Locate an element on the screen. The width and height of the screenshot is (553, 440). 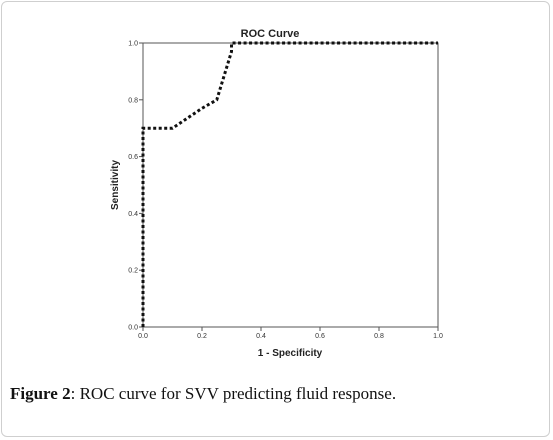
x-tick-label: 1.0 is located at coordinates (438, 336).